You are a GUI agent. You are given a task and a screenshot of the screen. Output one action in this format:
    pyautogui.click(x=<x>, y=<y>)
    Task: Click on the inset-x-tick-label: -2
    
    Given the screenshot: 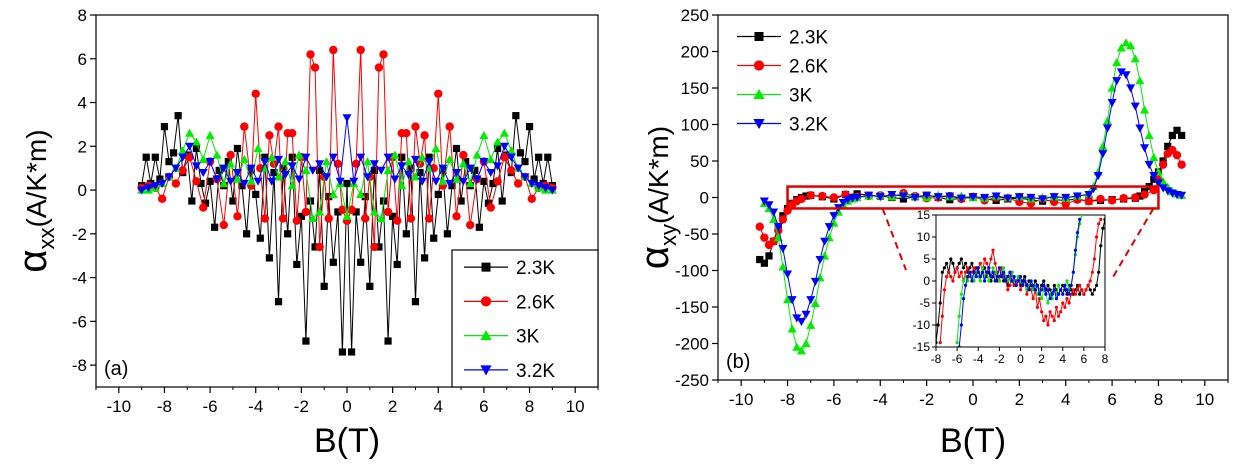 What is the action you would take?
    pyautogui.click(x=999, y=359)
    